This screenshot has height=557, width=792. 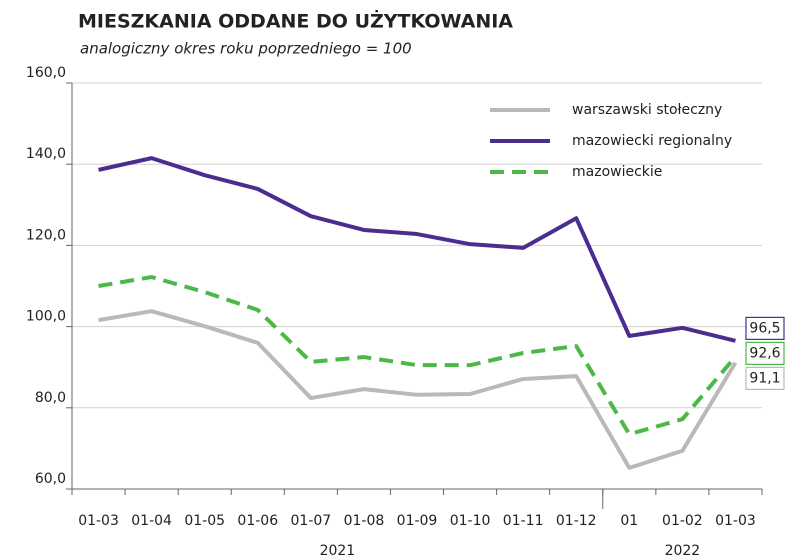 What do you see at coordinates (295, 21) in the screenshot?
I see `chart-title: MIESZKANIA ODDANE DO UŻYTKOWANIA` at bounding box center [295, 21].